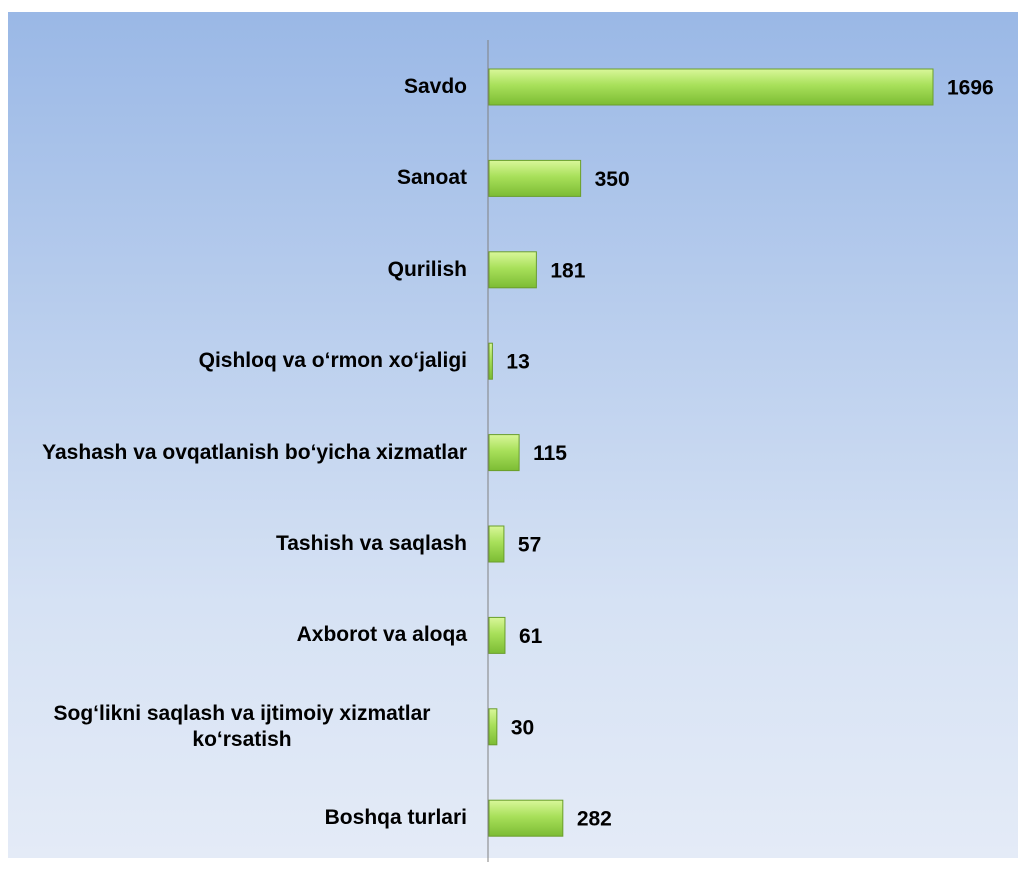 The image size is (1024, 885). What do you see at coordinates (531, 636) in the screenshot?
I see `value-label: 61` at bounding box center [531, 636].